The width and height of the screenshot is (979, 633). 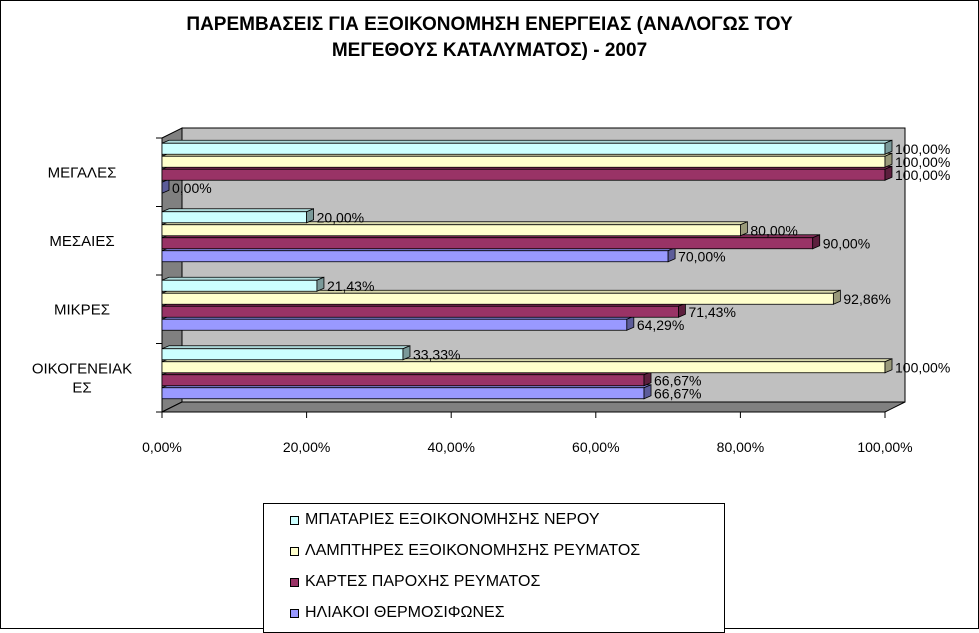 What do you see at coordinates (423, 581) in the screenshot?
I see `legend-label-3: ΚΑΡΤΕΣ ΠΑΡΟΧΗΣ ΡΕΥΜΑΤΟΣ` at bounding box center [423, 581].